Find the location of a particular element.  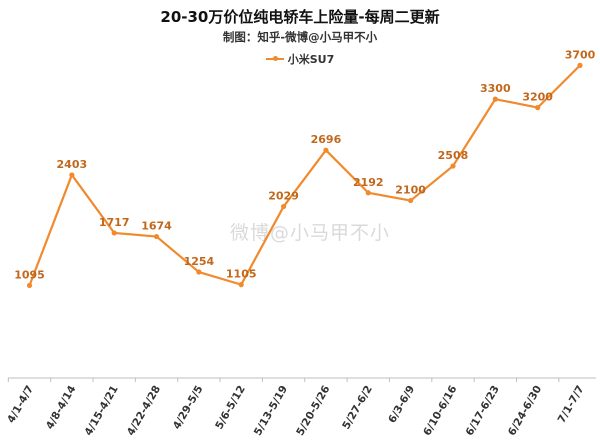

data-label: 3300 is located at coordinates (495, 88).